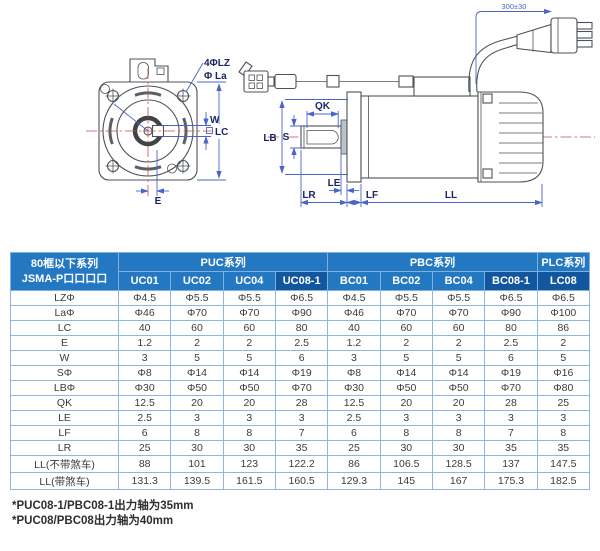 This screenshot has width=600, height=551. I want to click on spec-cell: 86, so click(354, 464).